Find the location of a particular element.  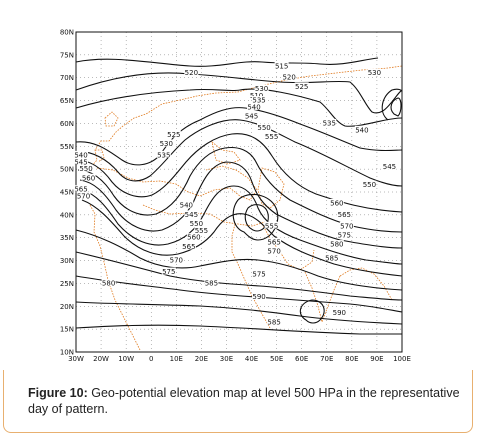

lat-tick-label: 25N is located at coordinates (67, 284).